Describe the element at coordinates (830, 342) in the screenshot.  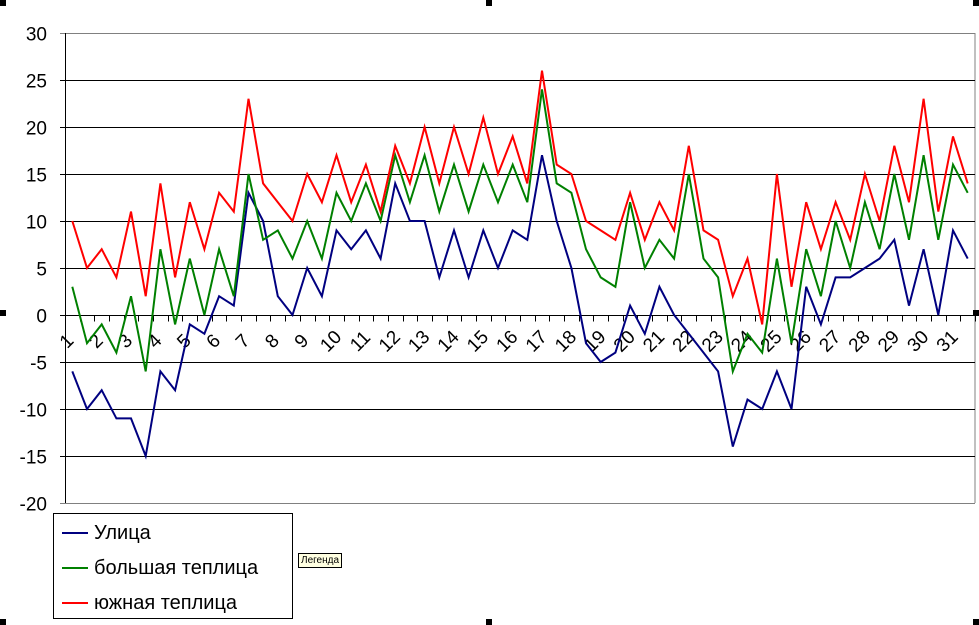
I see `x-tick-label: 27` at that location.